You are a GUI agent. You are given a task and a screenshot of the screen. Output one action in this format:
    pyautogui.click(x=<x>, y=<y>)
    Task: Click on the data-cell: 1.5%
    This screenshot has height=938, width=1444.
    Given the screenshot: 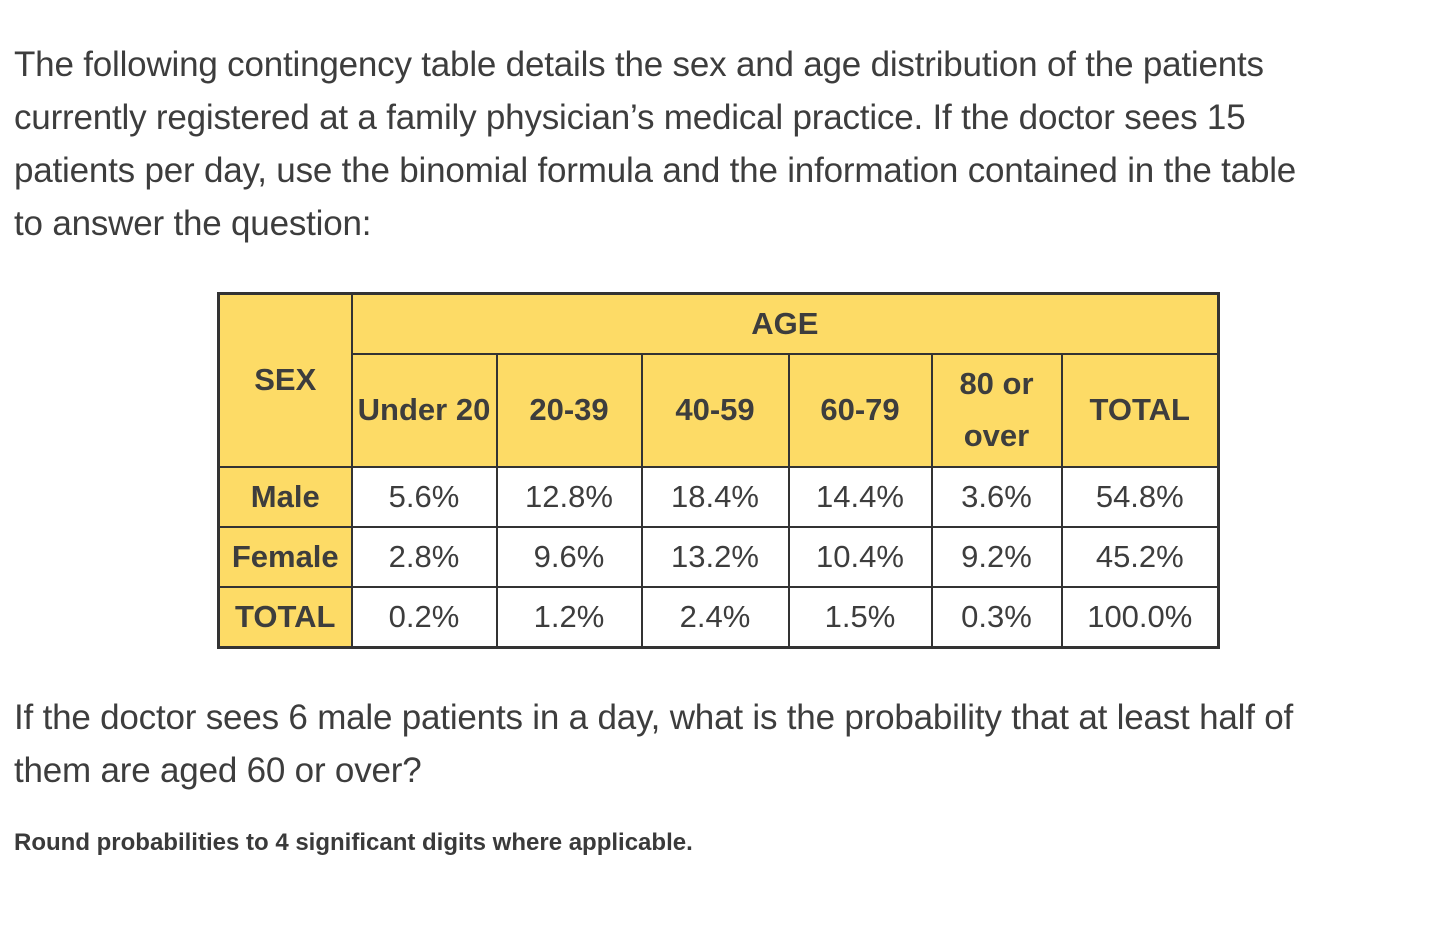 What is the action you would take?
    pyautogui.click(x=860, y=617)
    